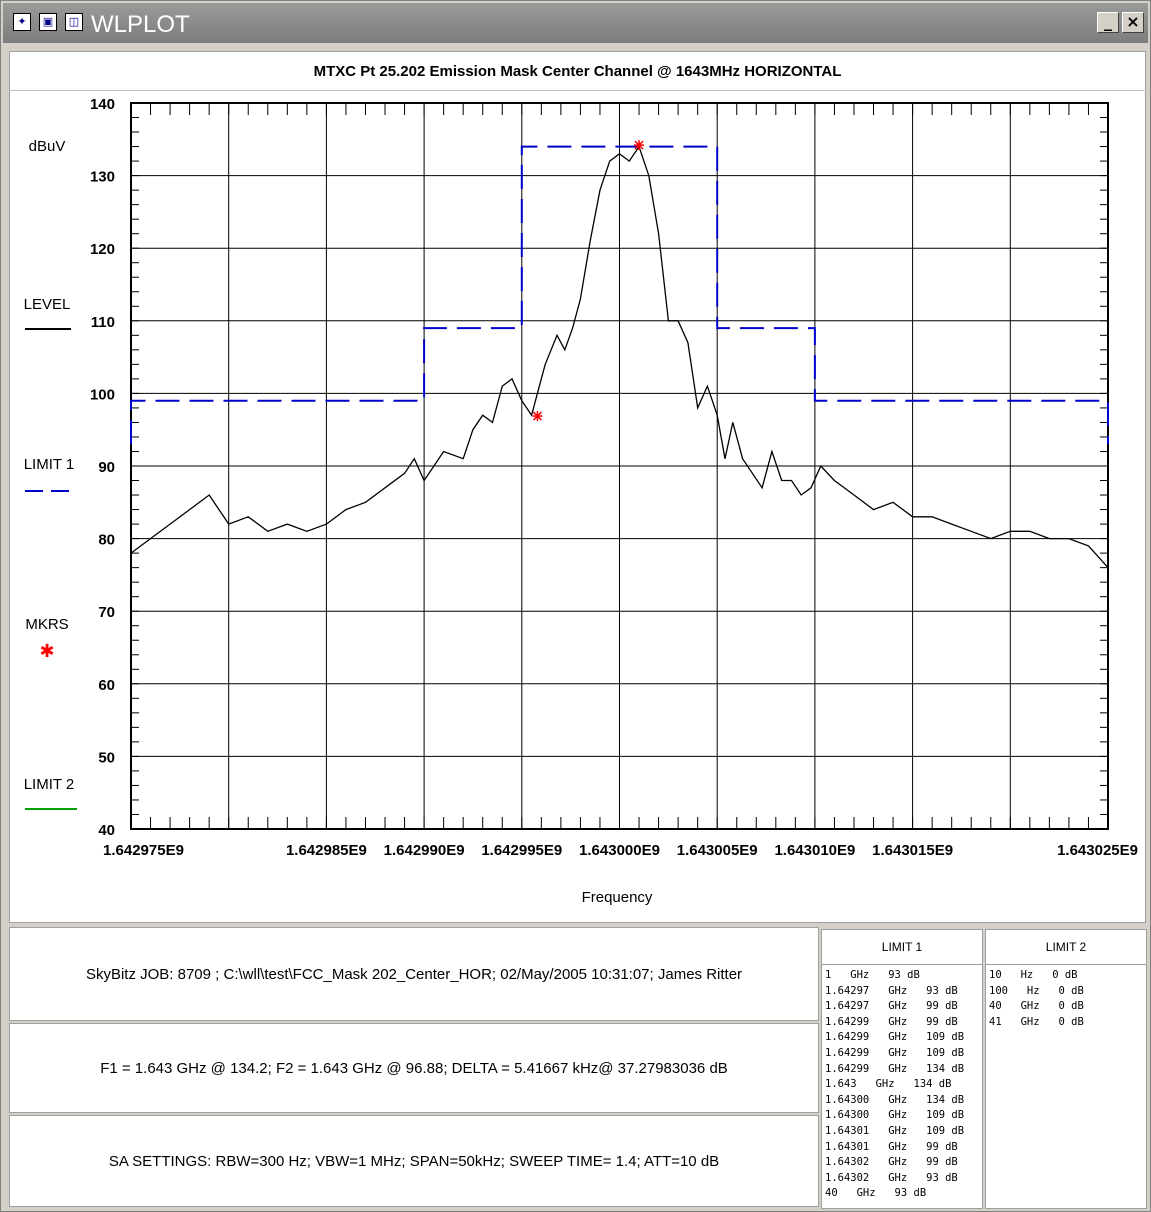 Image resolution: width=1151 pixels, height=1212 pixels. I want to click on y-tick-label: 140, so click(102, 104).